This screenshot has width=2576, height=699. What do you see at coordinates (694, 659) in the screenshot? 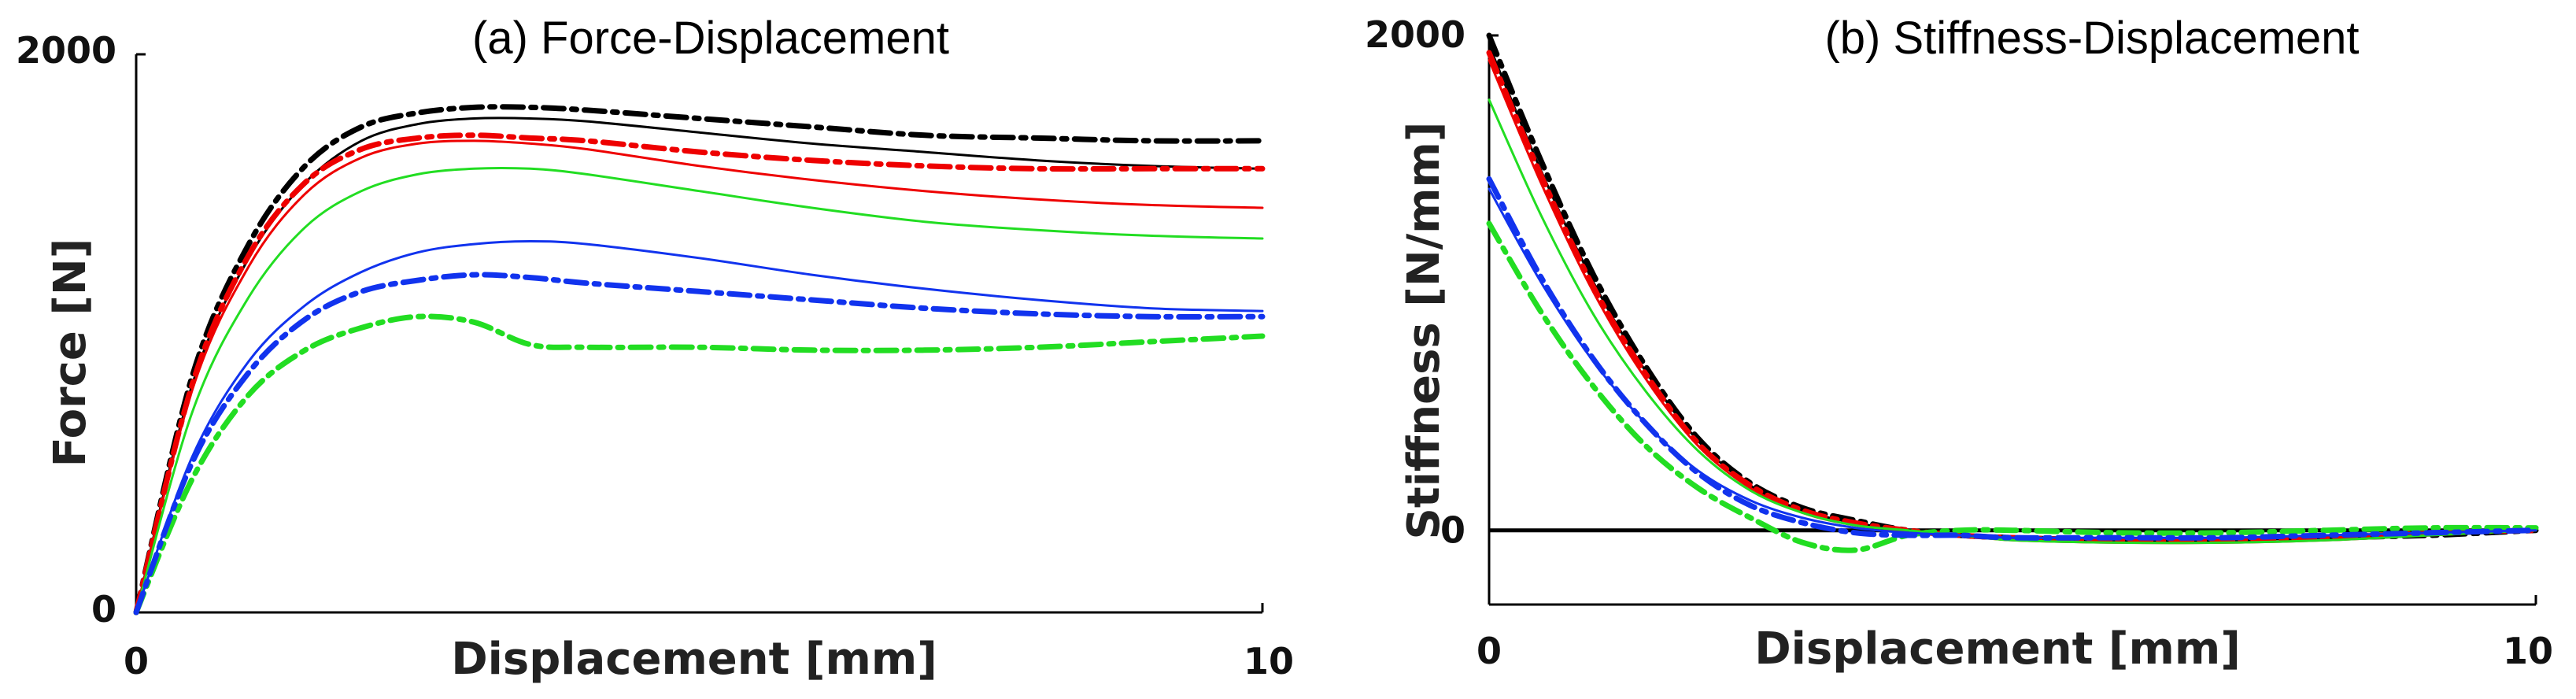
I see `chart-a-xlabel: Displacement [mm]` at bounding box center [694, 659].